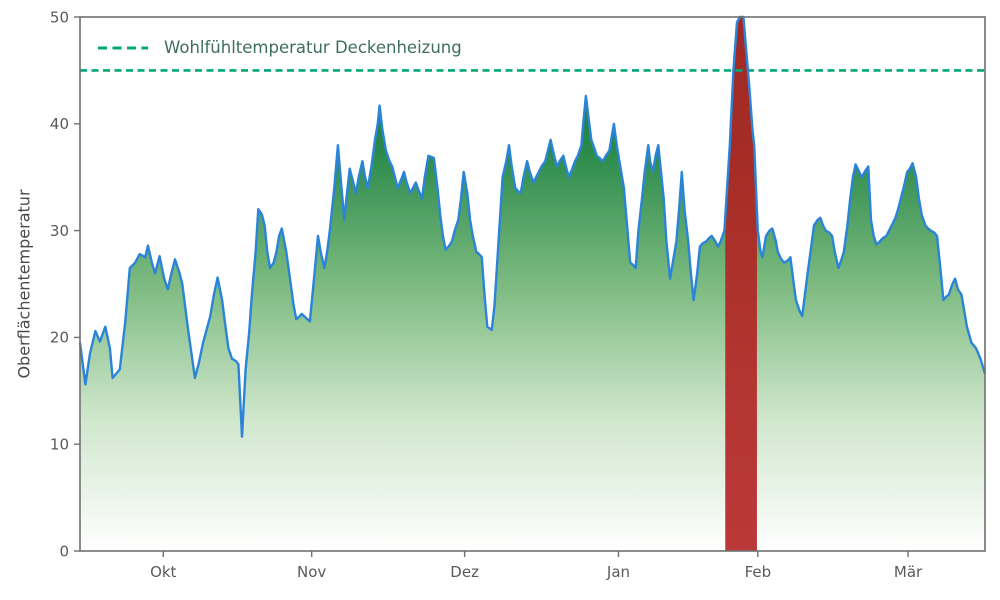 This screenshot has height=600, width=1000. What do you see at coordinates (24, 284) in the screenshot?
I see `y-axis-label: Oberflächentemperatur` at bounding box center [24, 284].